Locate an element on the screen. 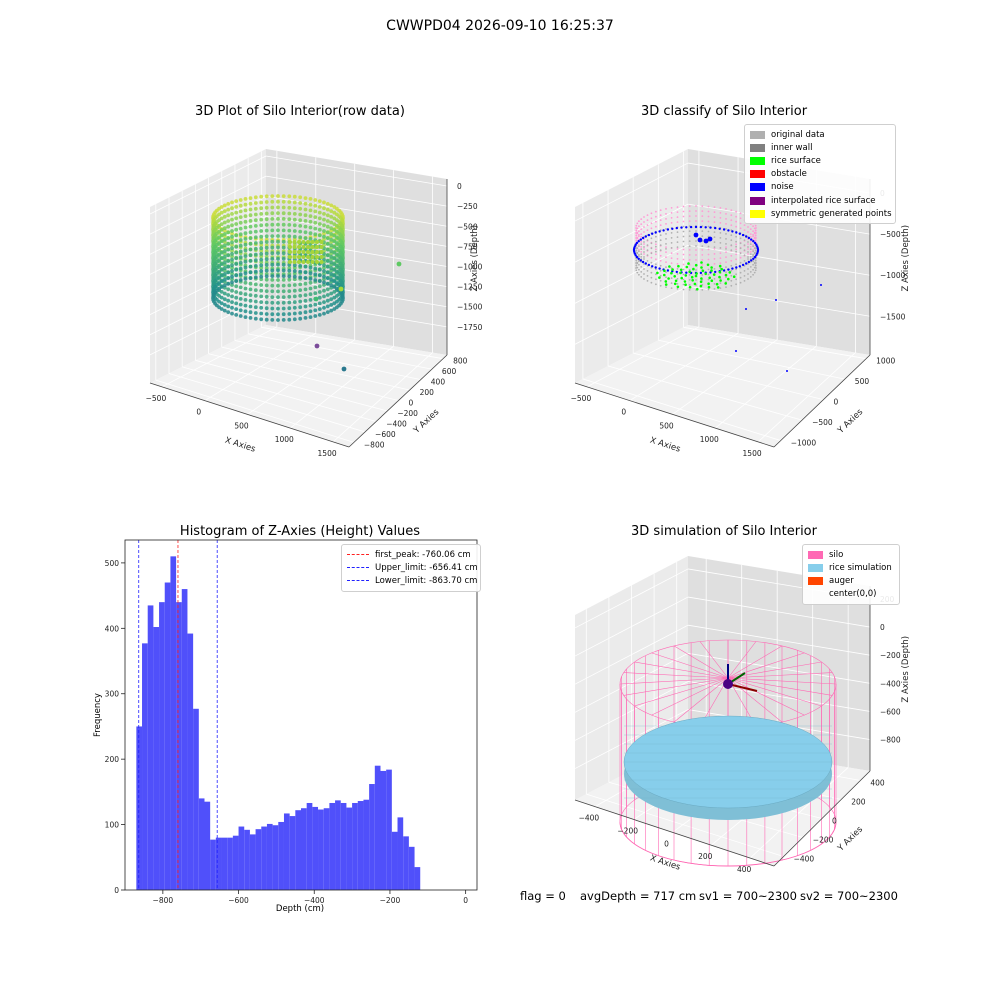 The image size is (1000, 1000). y-tick-label: −800 is located at coordinates (374, 444).